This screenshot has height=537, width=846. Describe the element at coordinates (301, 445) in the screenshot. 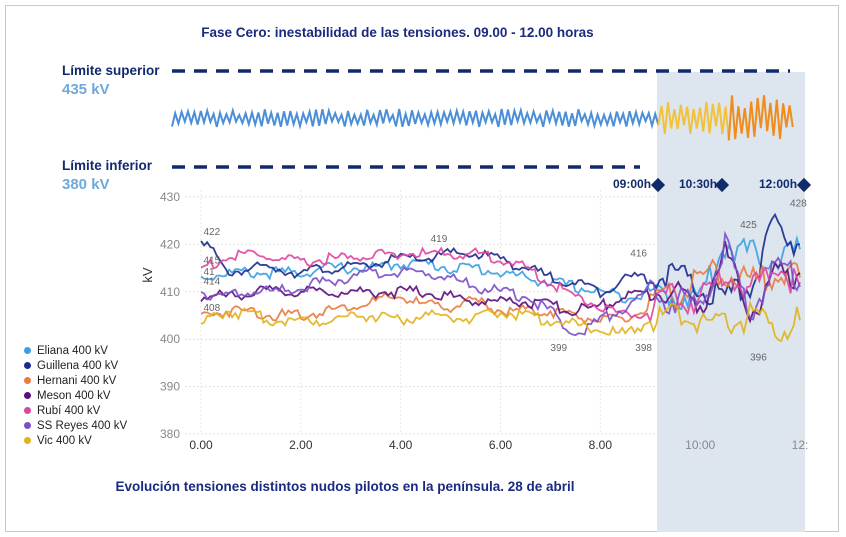

I see `x-tick-label: 2.00` at that location.